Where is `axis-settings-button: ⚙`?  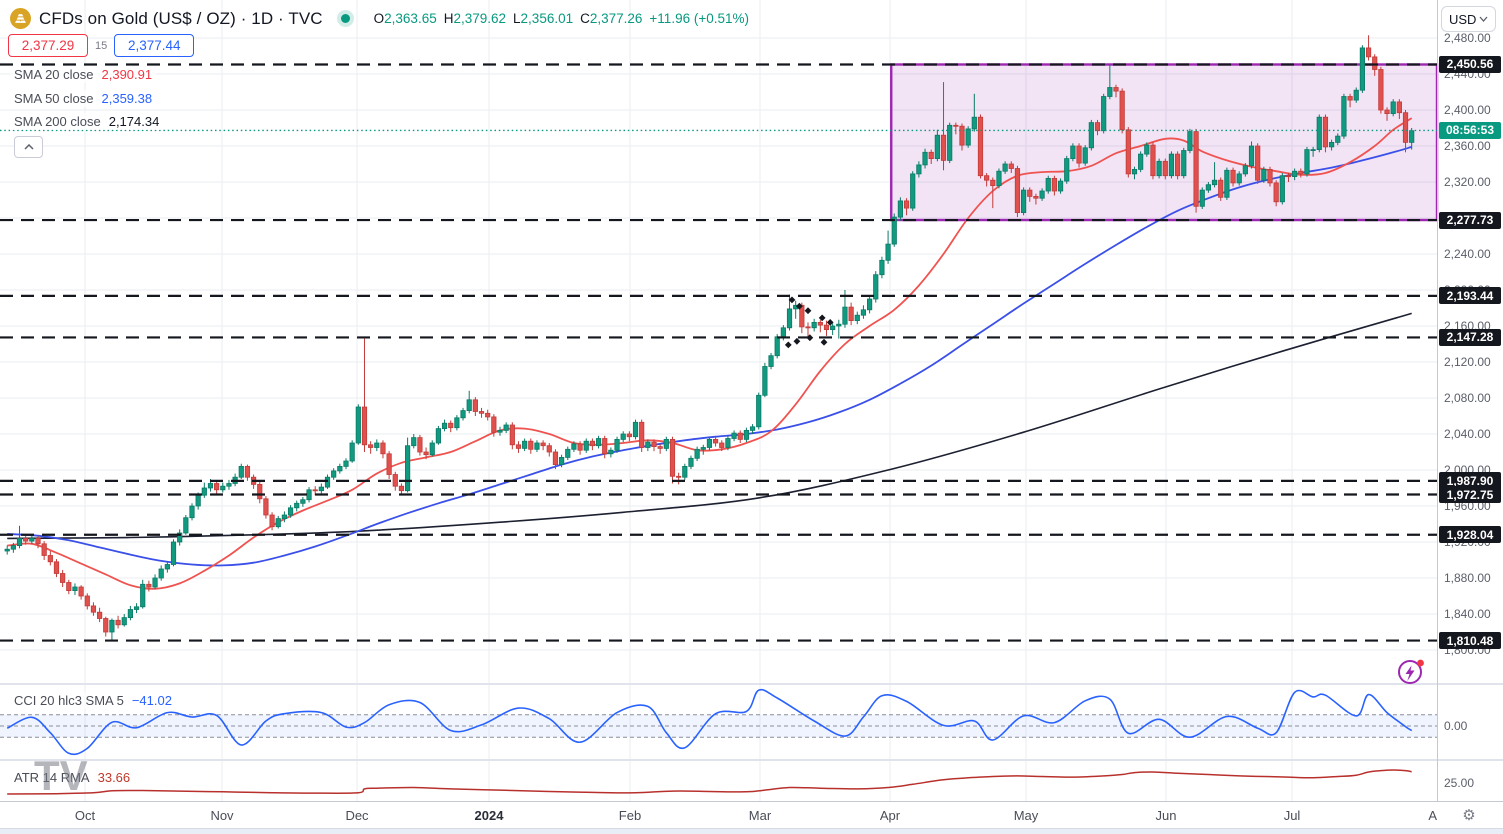
axis-settings-button: ⚙ is located at coordinates (1469, 815).